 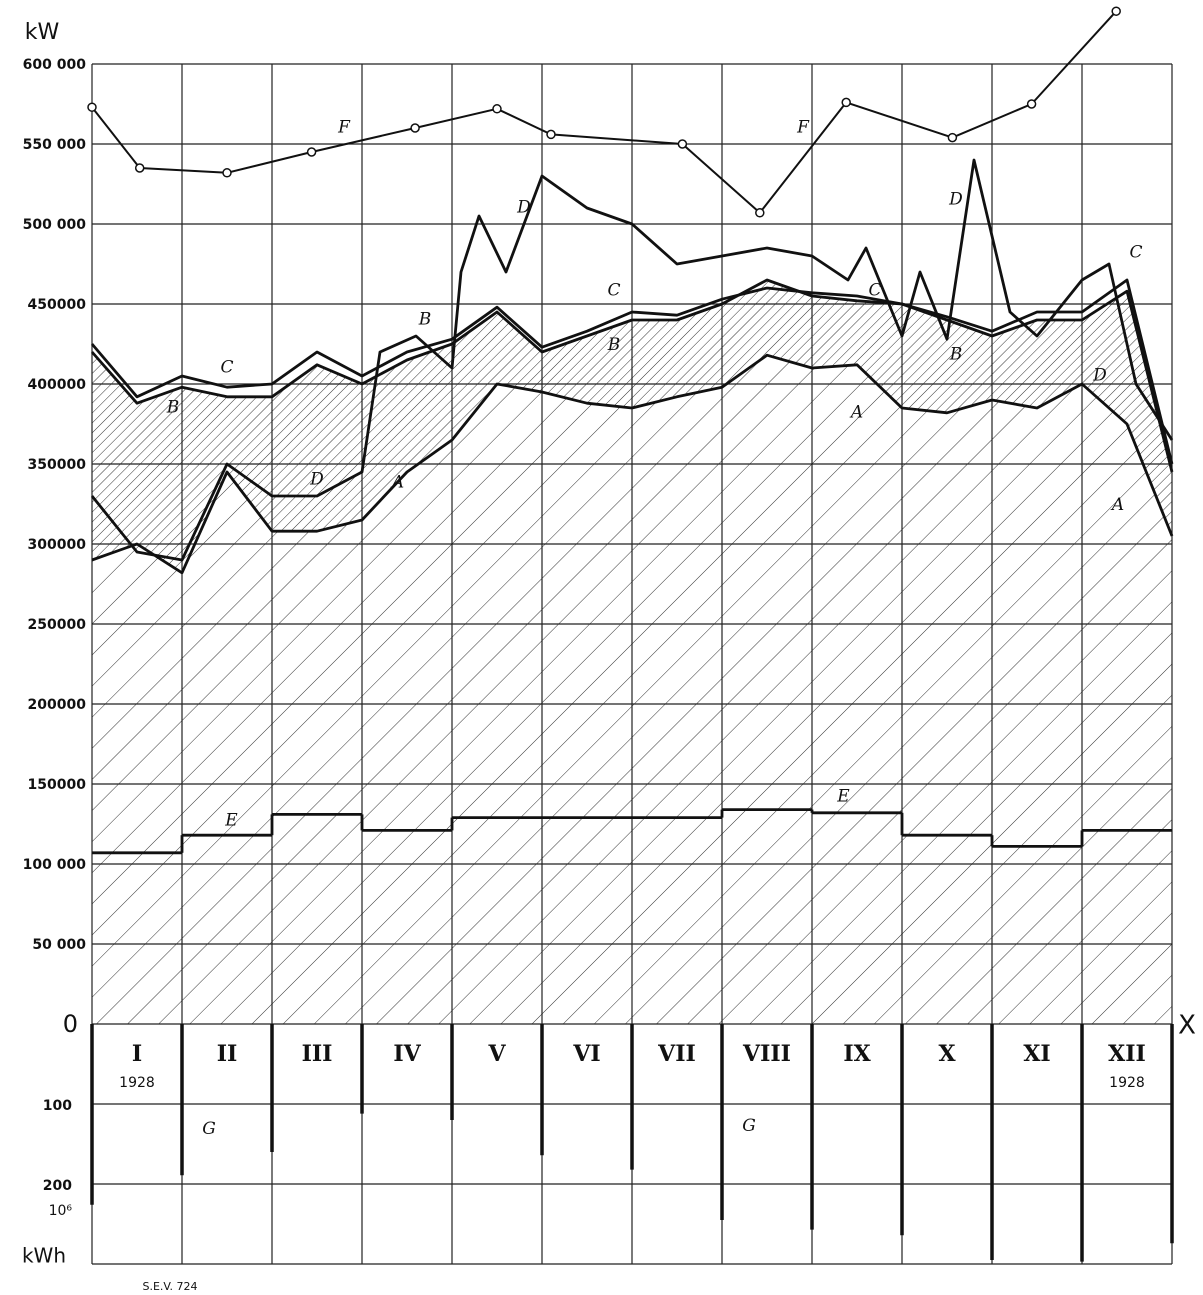 What do you see at coordinates (70, 1024) in the screenshot?
I see `y-tick-label: 0` at bounding box center [70, 1024].